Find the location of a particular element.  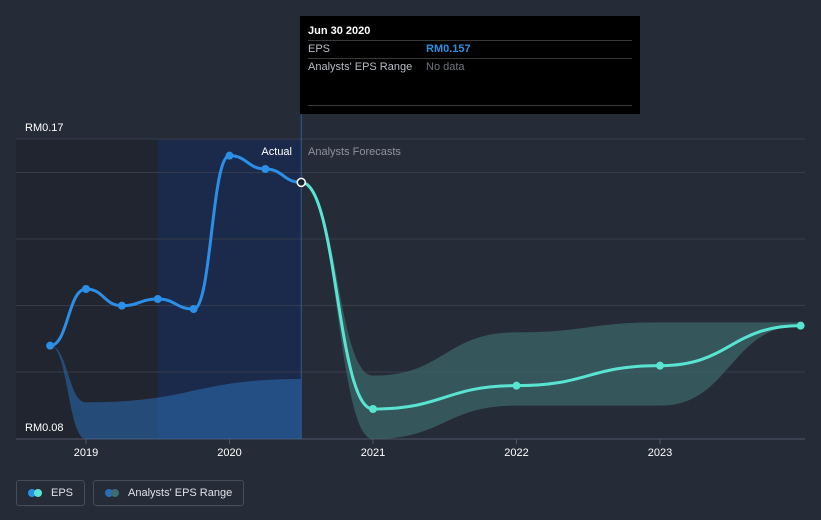

tooltip-range-row: Analysts' EPS Range No data is located at coordinates (470, 67).